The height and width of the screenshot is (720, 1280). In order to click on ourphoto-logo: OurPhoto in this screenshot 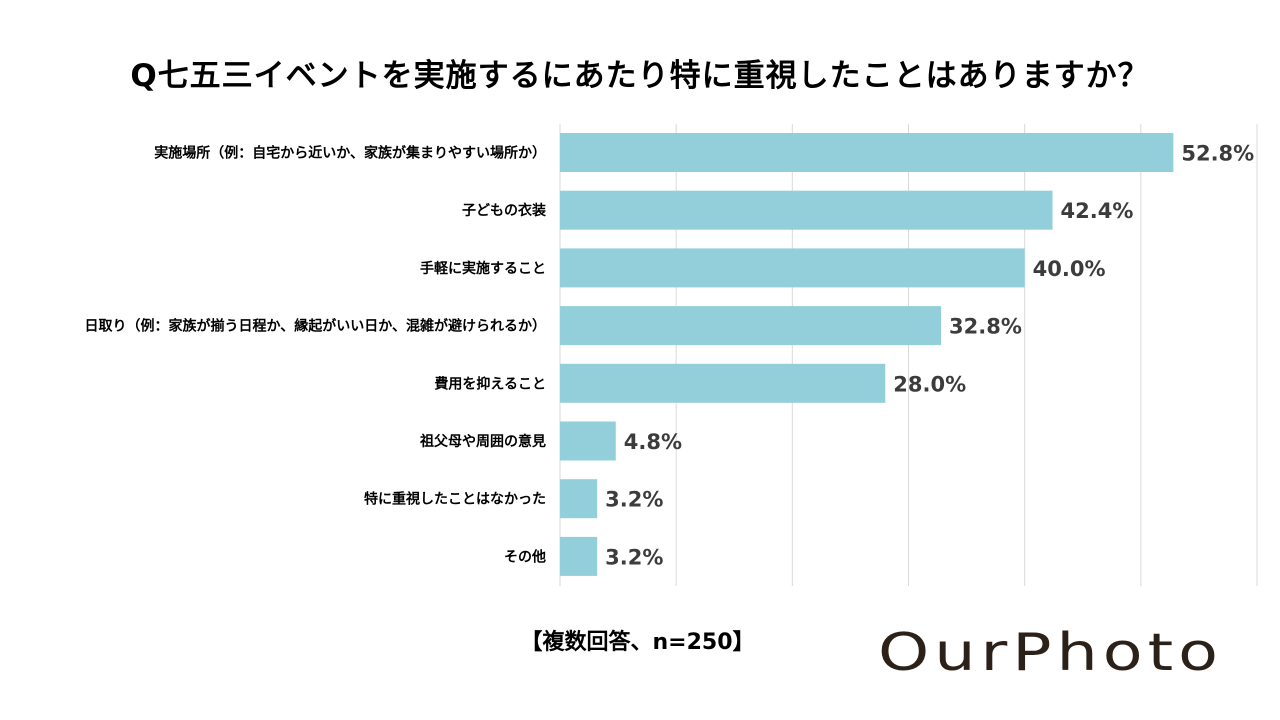, I will do `click(1050, 650)`.